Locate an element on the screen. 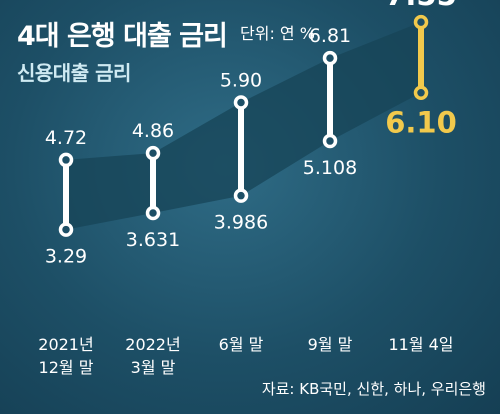 The height and width of the screenshot is (414, 500). category-label: 2021년 is located at coordinates (65, 344).